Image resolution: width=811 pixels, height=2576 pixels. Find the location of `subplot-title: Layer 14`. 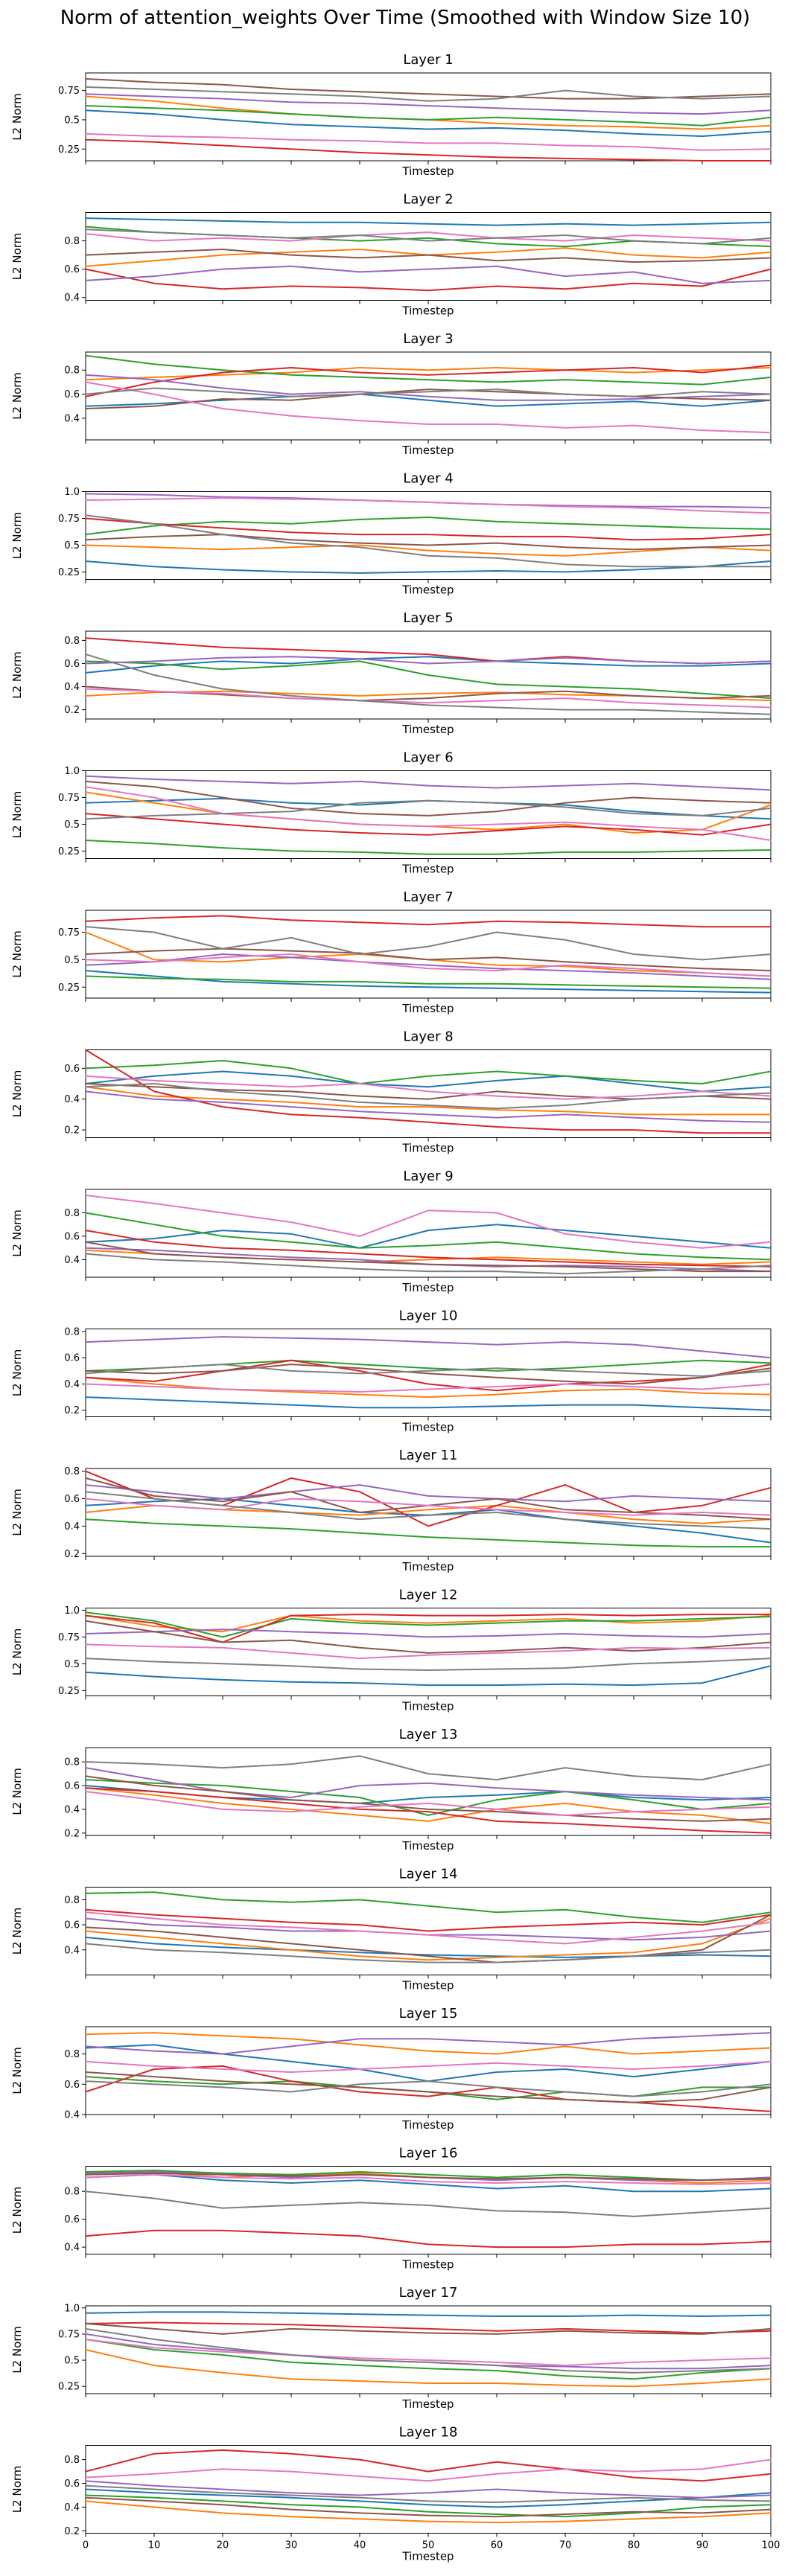

subplot-title: Layer 14 is located at coordinates (429, 1875).